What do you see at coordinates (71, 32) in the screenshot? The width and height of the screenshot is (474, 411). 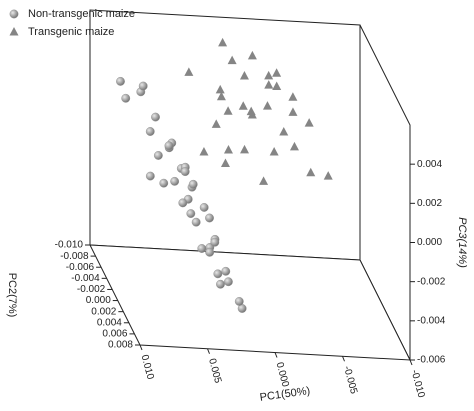 I see `legend-label: Transgenic maize` at bounding box center [71, 32].